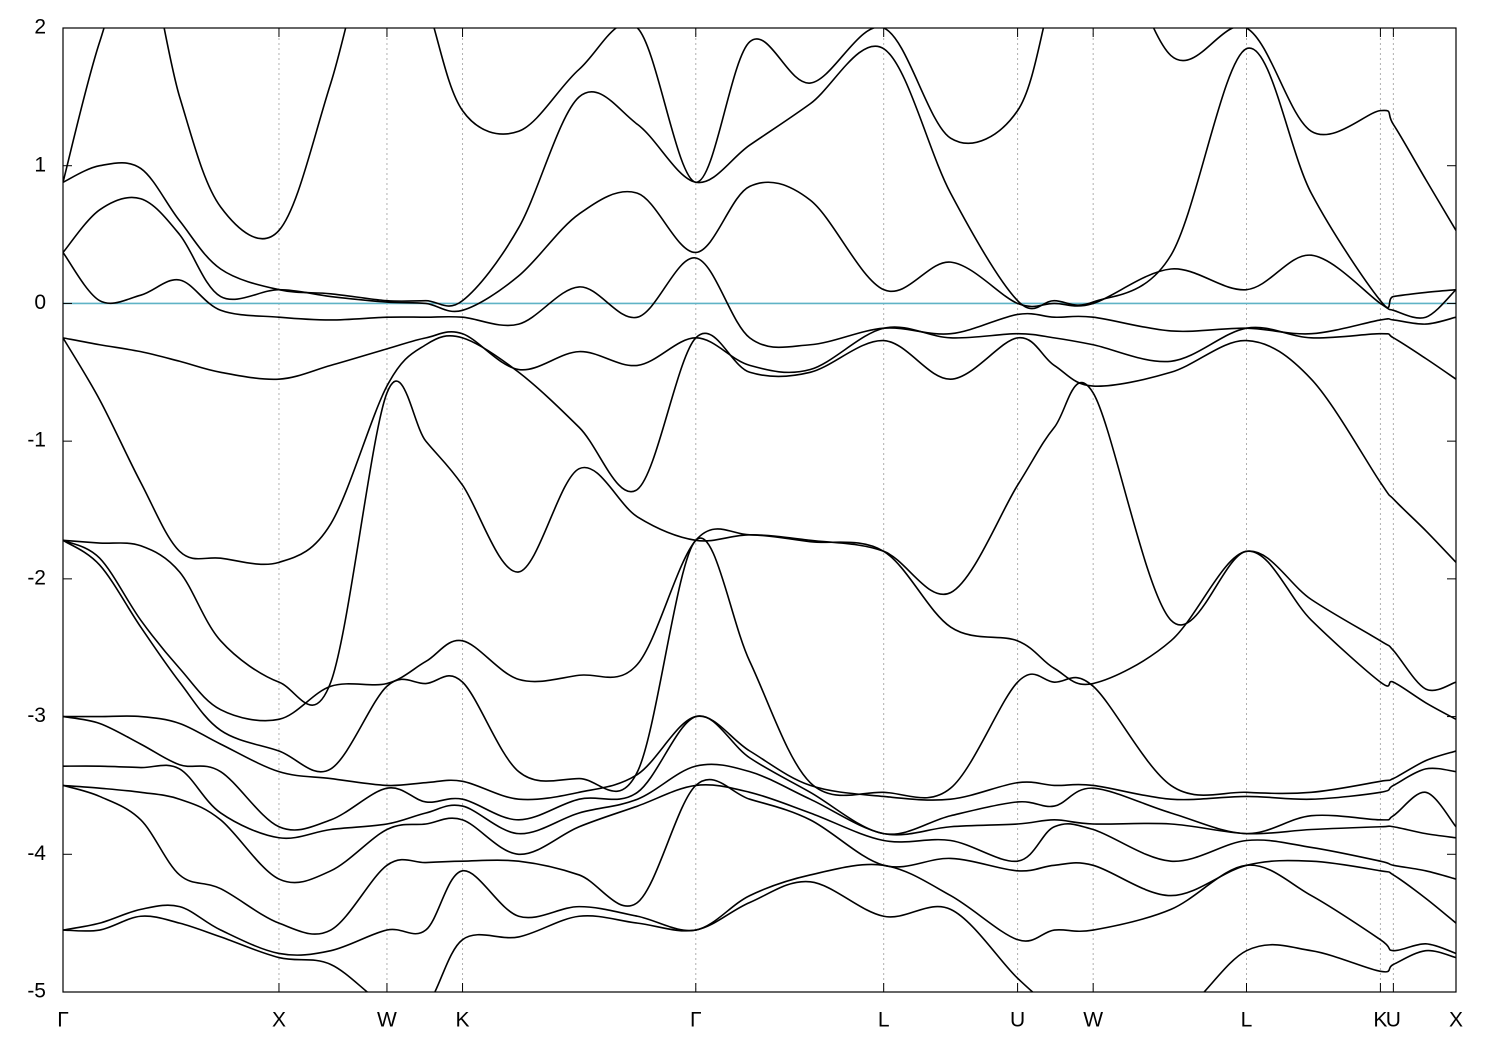 Image resolution: width=1500 pixels, height=1050 pixels. Describe the element at coordinates (36, 440) in the screenshot. I see `y-tick-label: -1` at that location.